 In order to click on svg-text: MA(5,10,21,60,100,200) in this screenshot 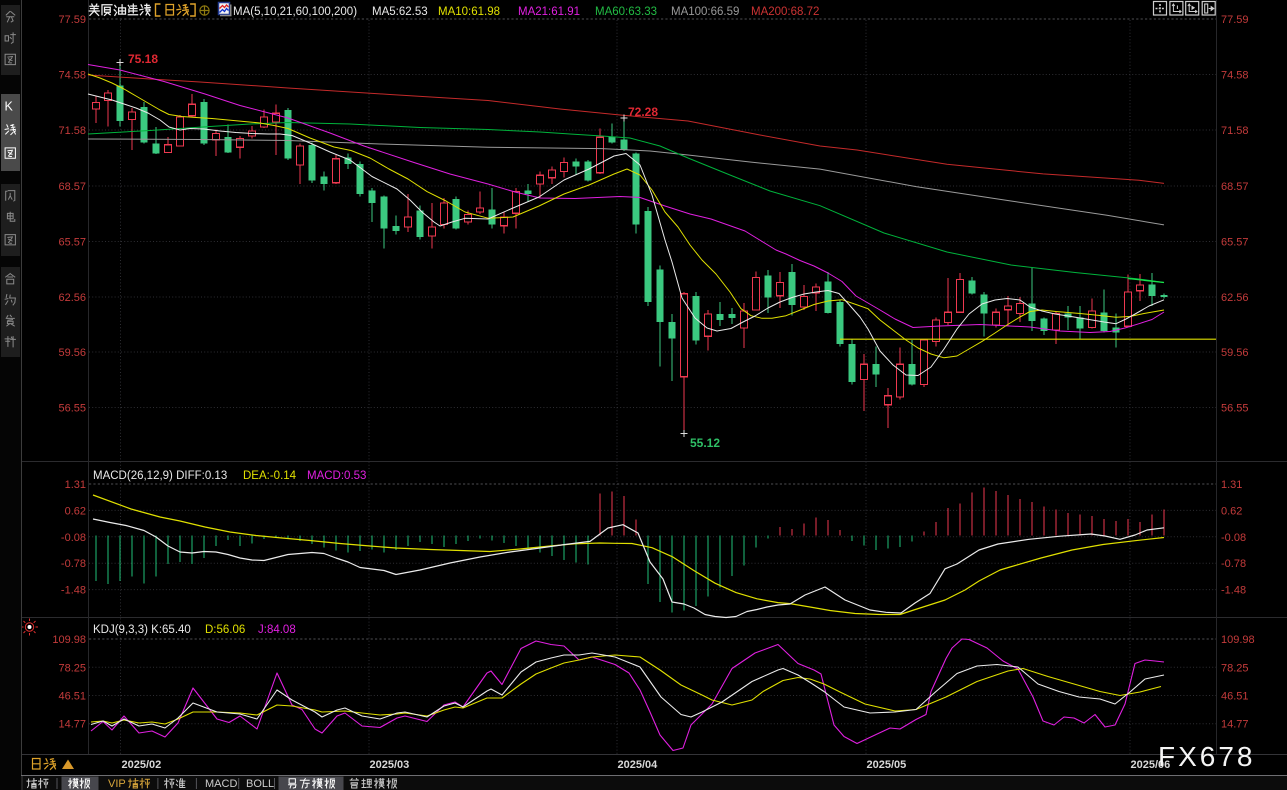, I will do `click(295, 12)`.